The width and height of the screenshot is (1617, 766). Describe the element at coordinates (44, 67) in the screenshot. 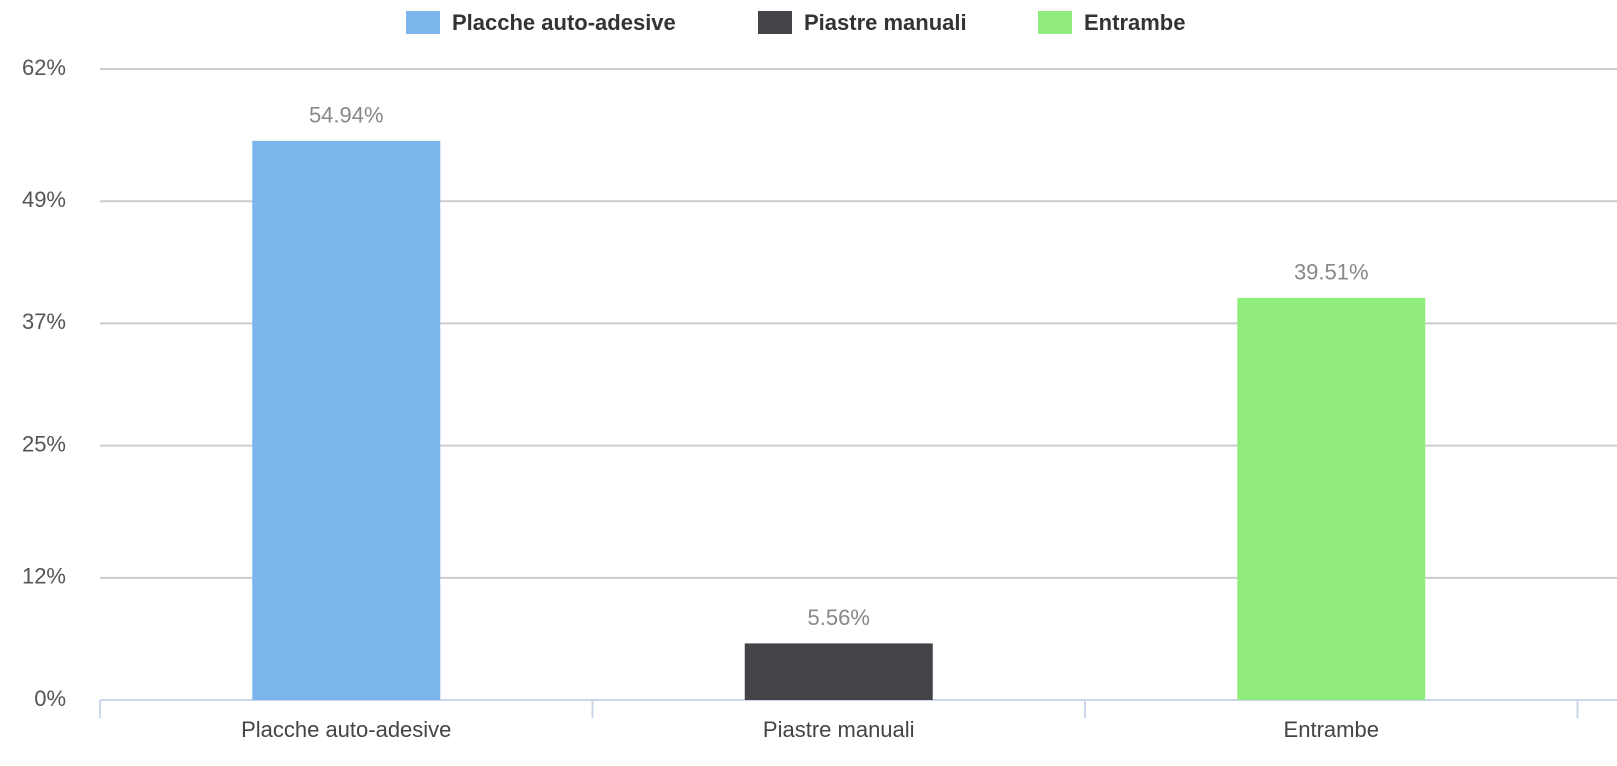

I see `y-tick-label: 62%` at that location.